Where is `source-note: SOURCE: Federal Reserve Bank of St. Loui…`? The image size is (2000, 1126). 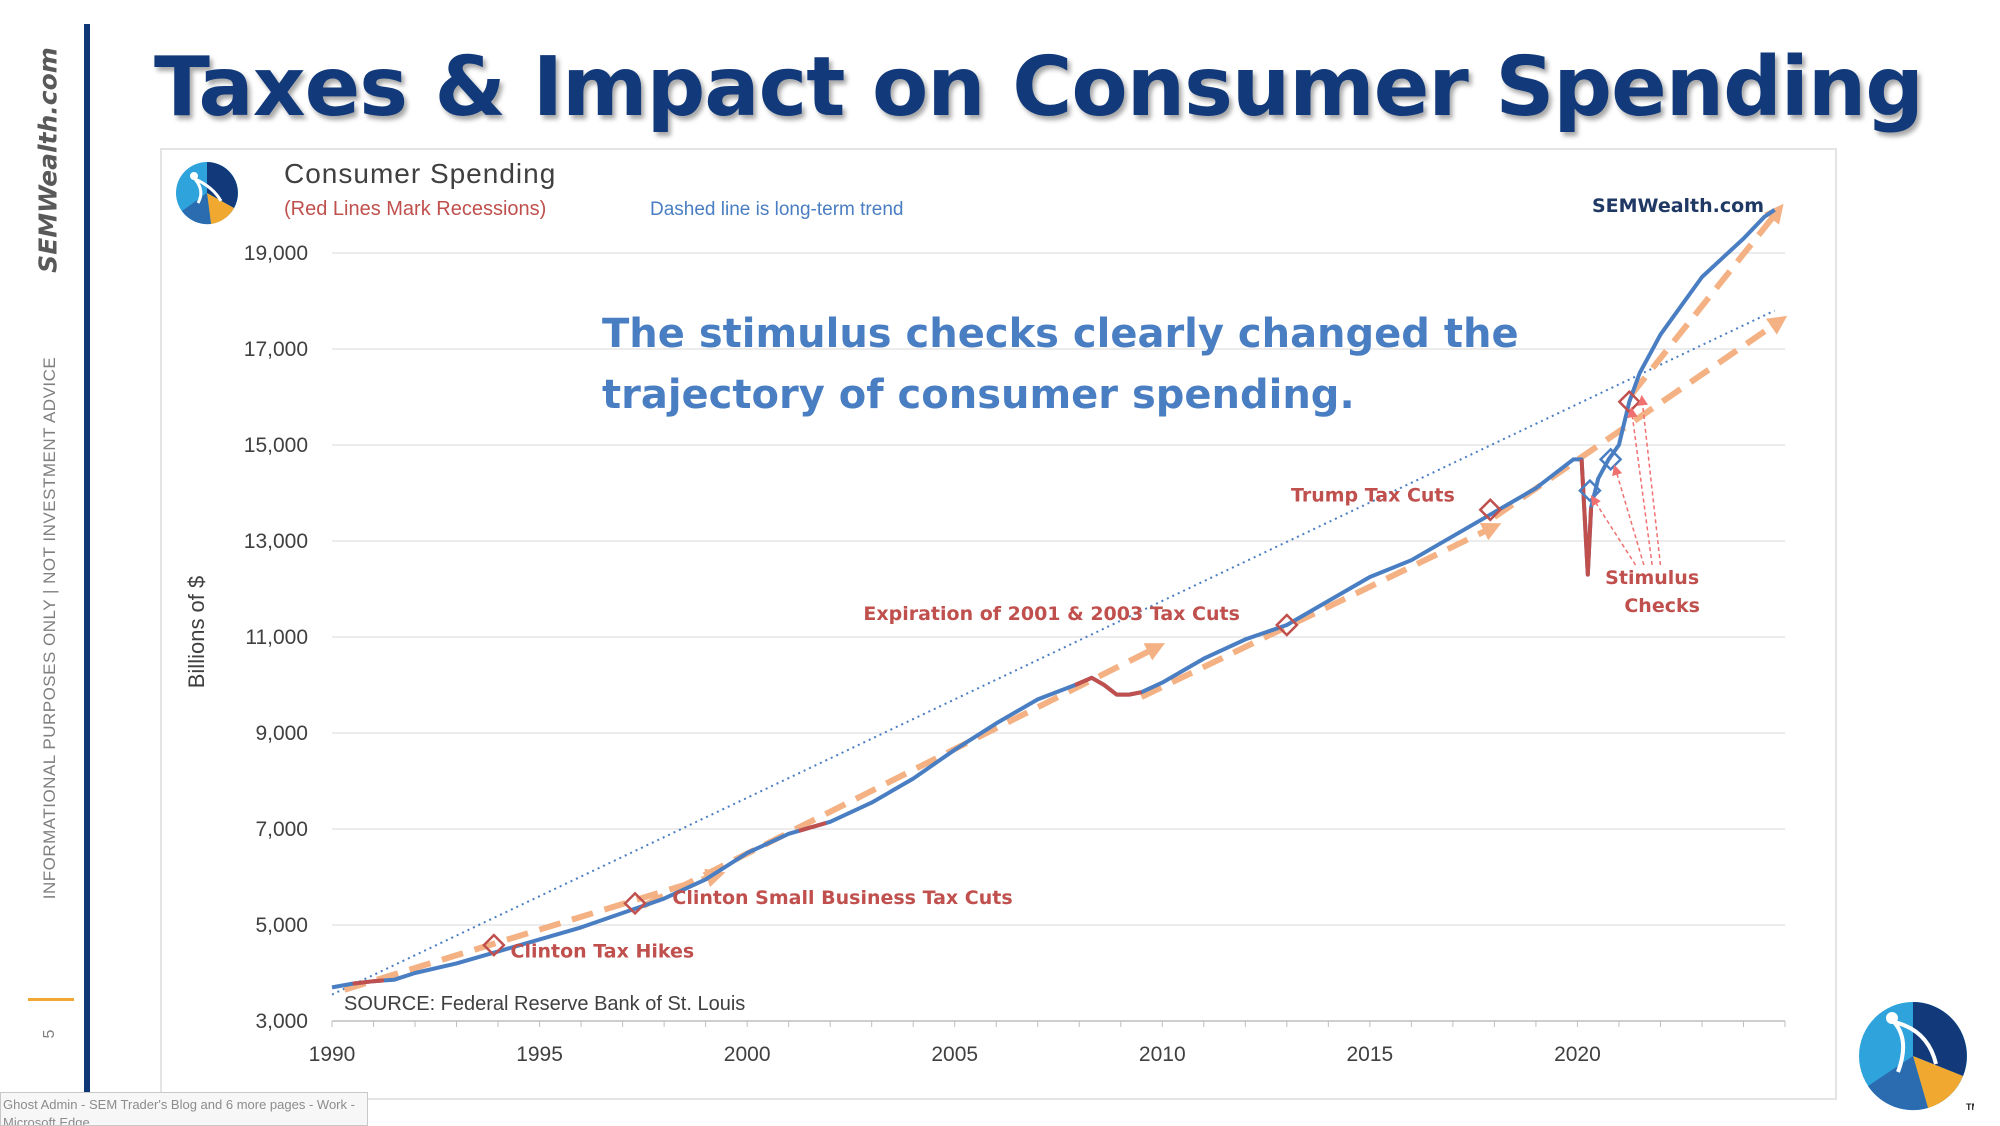
source-note: SOURCE: Federal Reserve Bank of St. Loui… is located at coordinates (544, 1004).